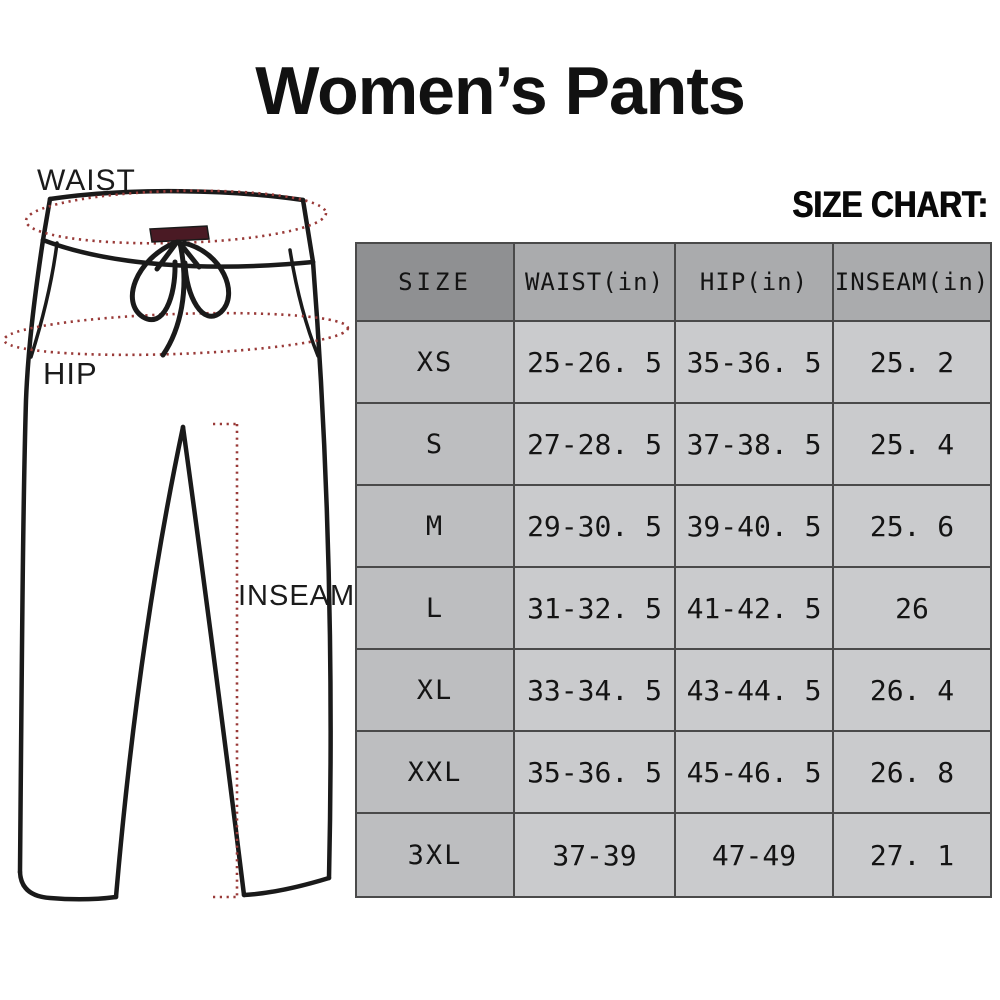 The image size is (1000, 1000). Describe the element at coordinates (436, 283) in the screenshot. I see `column-header: SIZE` at that location.